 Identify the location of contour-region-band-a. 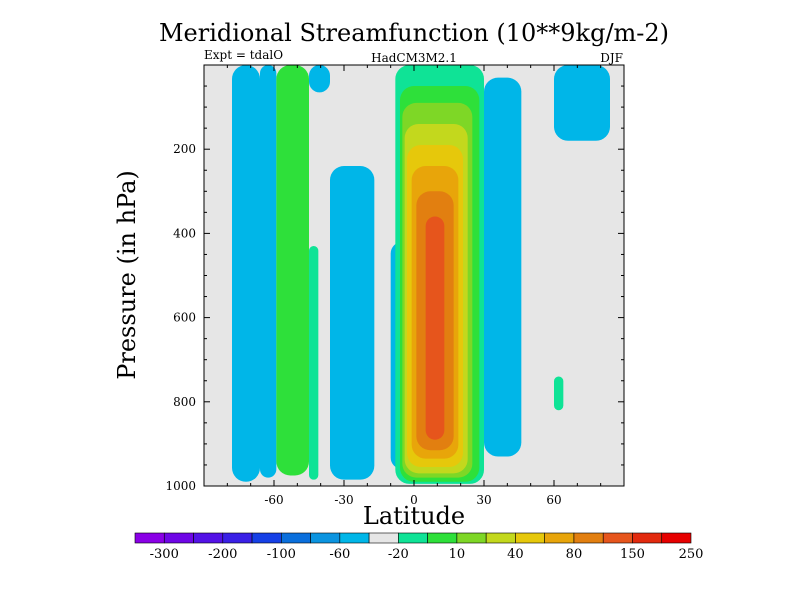
(246, 273).